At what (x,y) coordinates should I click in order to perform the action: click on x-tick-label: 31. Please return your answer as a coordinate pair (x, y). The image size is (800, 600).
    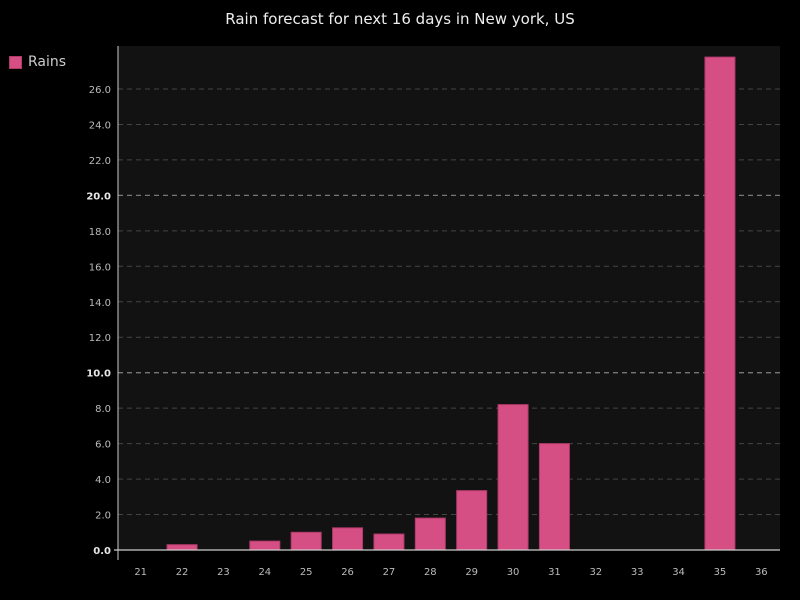
    Looking at the image, I should click on (554, 572).